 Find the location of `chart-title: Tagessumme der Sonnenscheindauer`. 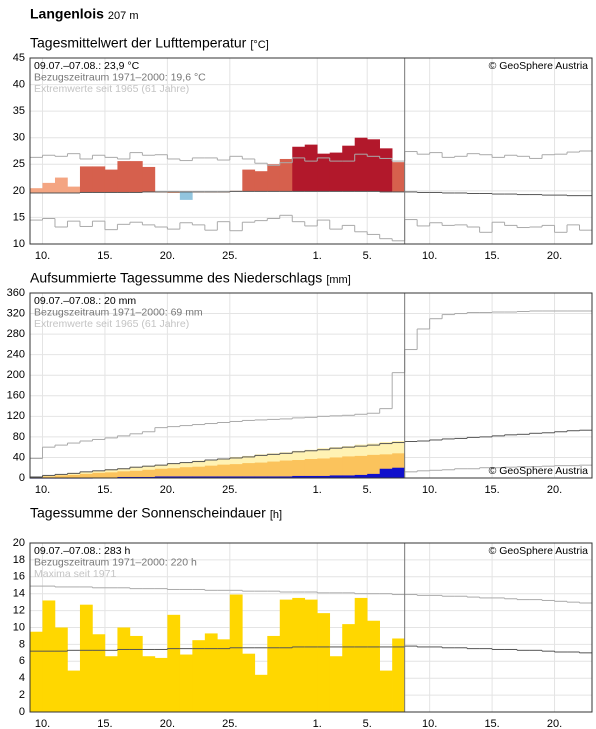

chart-title: Tagessumme der Sonnenscheindauer is located at coordinates (148, 513).